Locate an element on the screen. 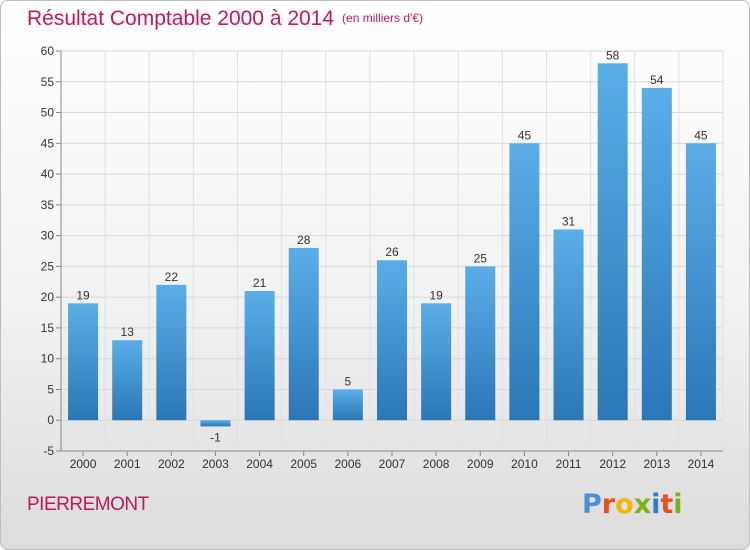 The height and width of the screenshot is (550, 750). bar-2009 is located at coordinates (480, 343).